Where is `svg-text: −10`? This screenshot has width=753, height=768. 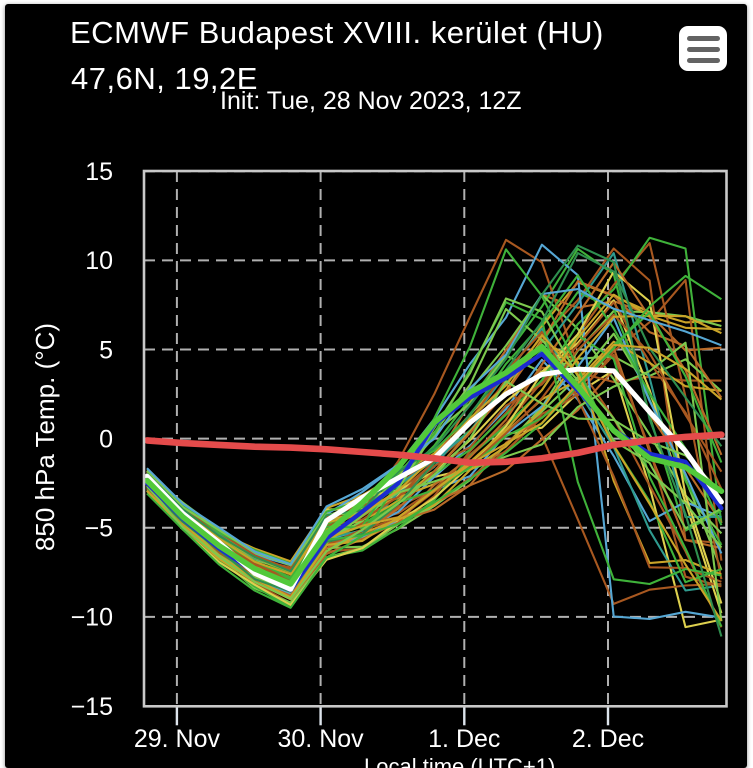 svg-text: −10 is located at coordinates (92, 618).